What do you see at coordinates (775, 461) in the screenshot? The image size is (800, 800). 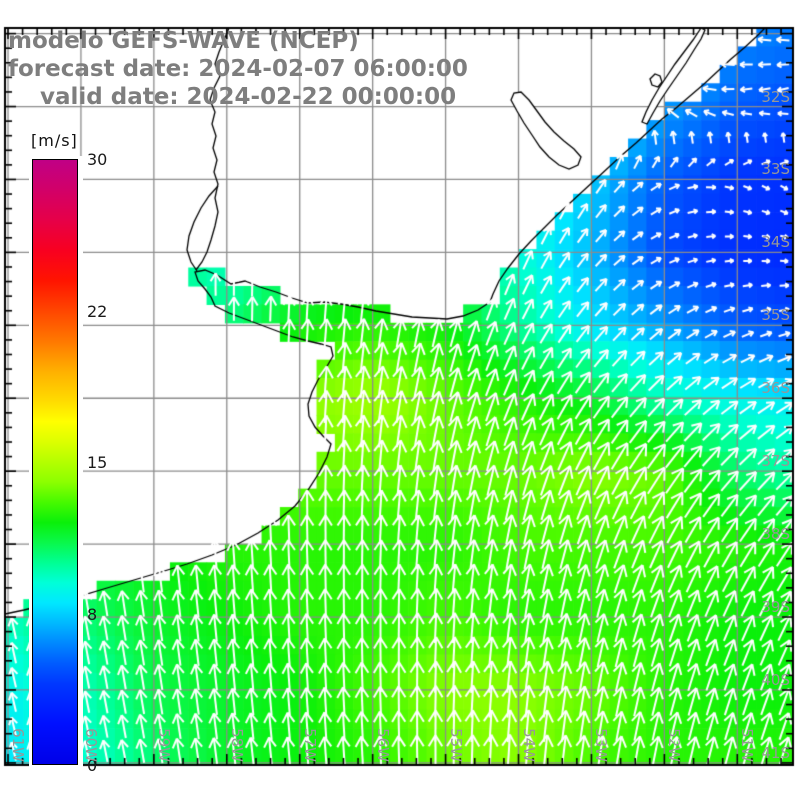 I see `lat-label: 37S` at bounding box center [775, 461].